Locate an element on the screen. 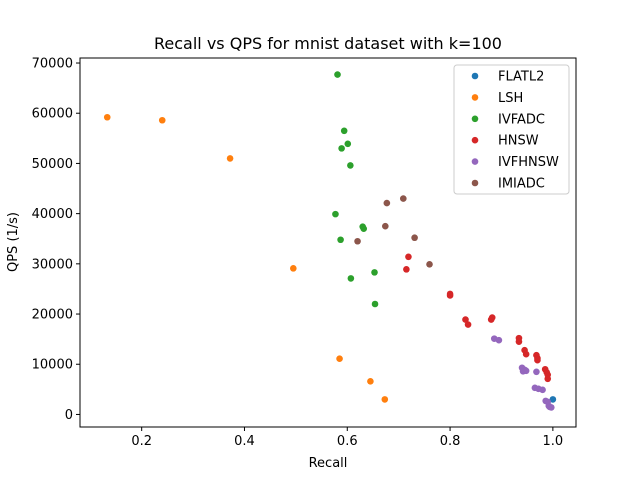 The width and height of the screenshot is (640, 484). legend-label-imiadc: IMIADC is located at coordinates (521, 184).